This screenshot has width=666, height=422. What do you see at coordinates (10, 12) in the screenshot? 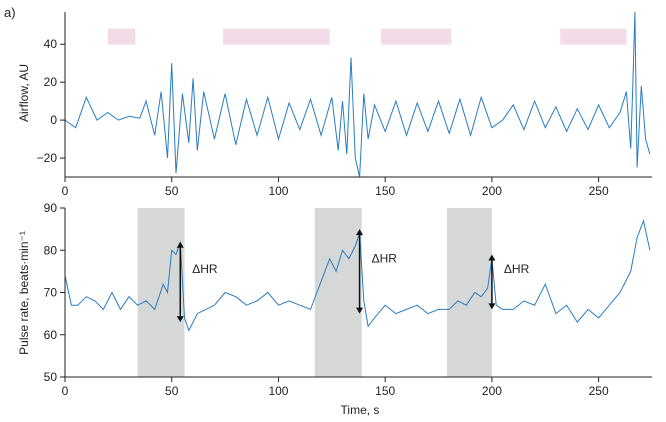
I see `panel-label: a)` at bounding box center [10, 12].